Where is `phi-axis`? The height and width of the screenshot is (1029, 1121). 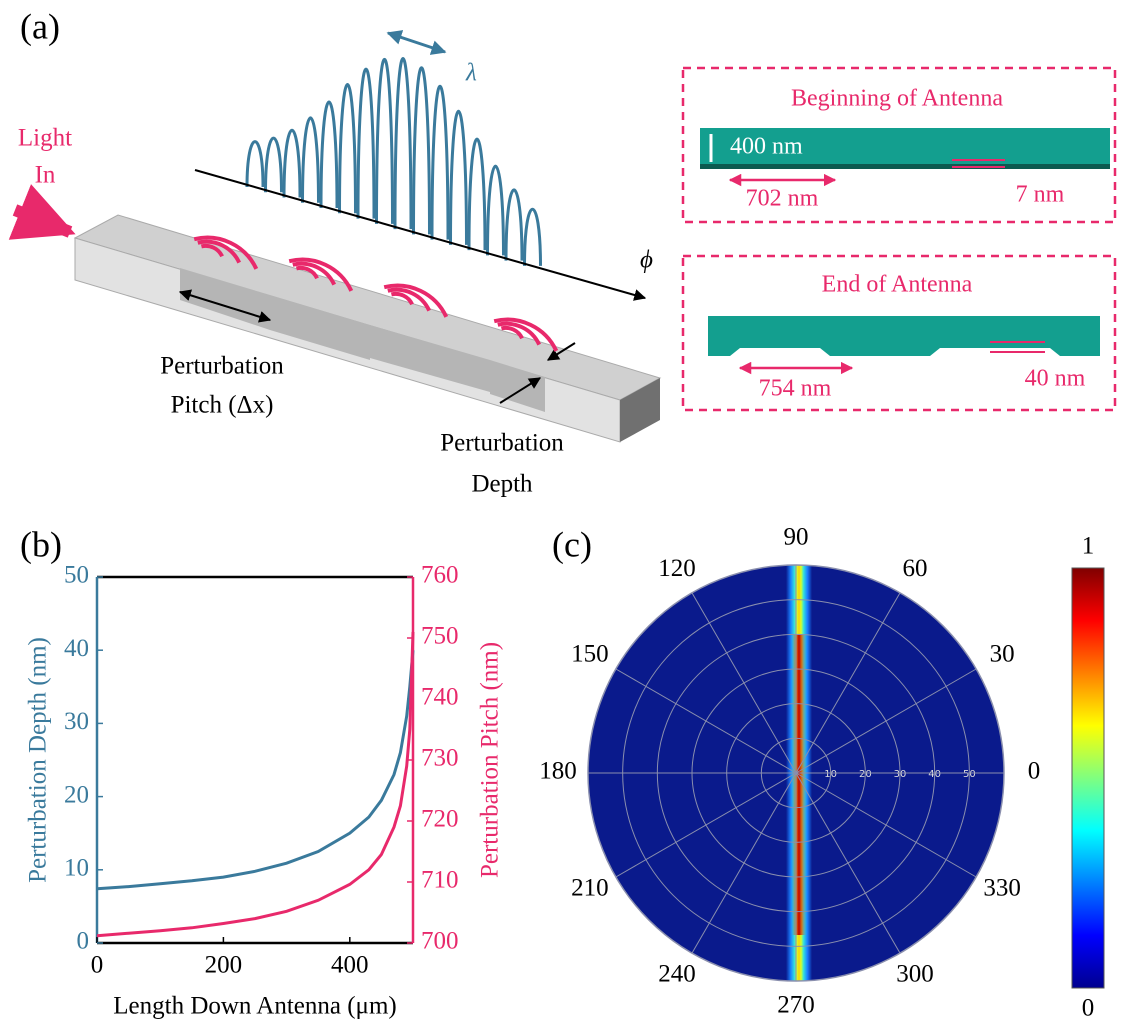 phi-axis is located at coordinates (420, 235).